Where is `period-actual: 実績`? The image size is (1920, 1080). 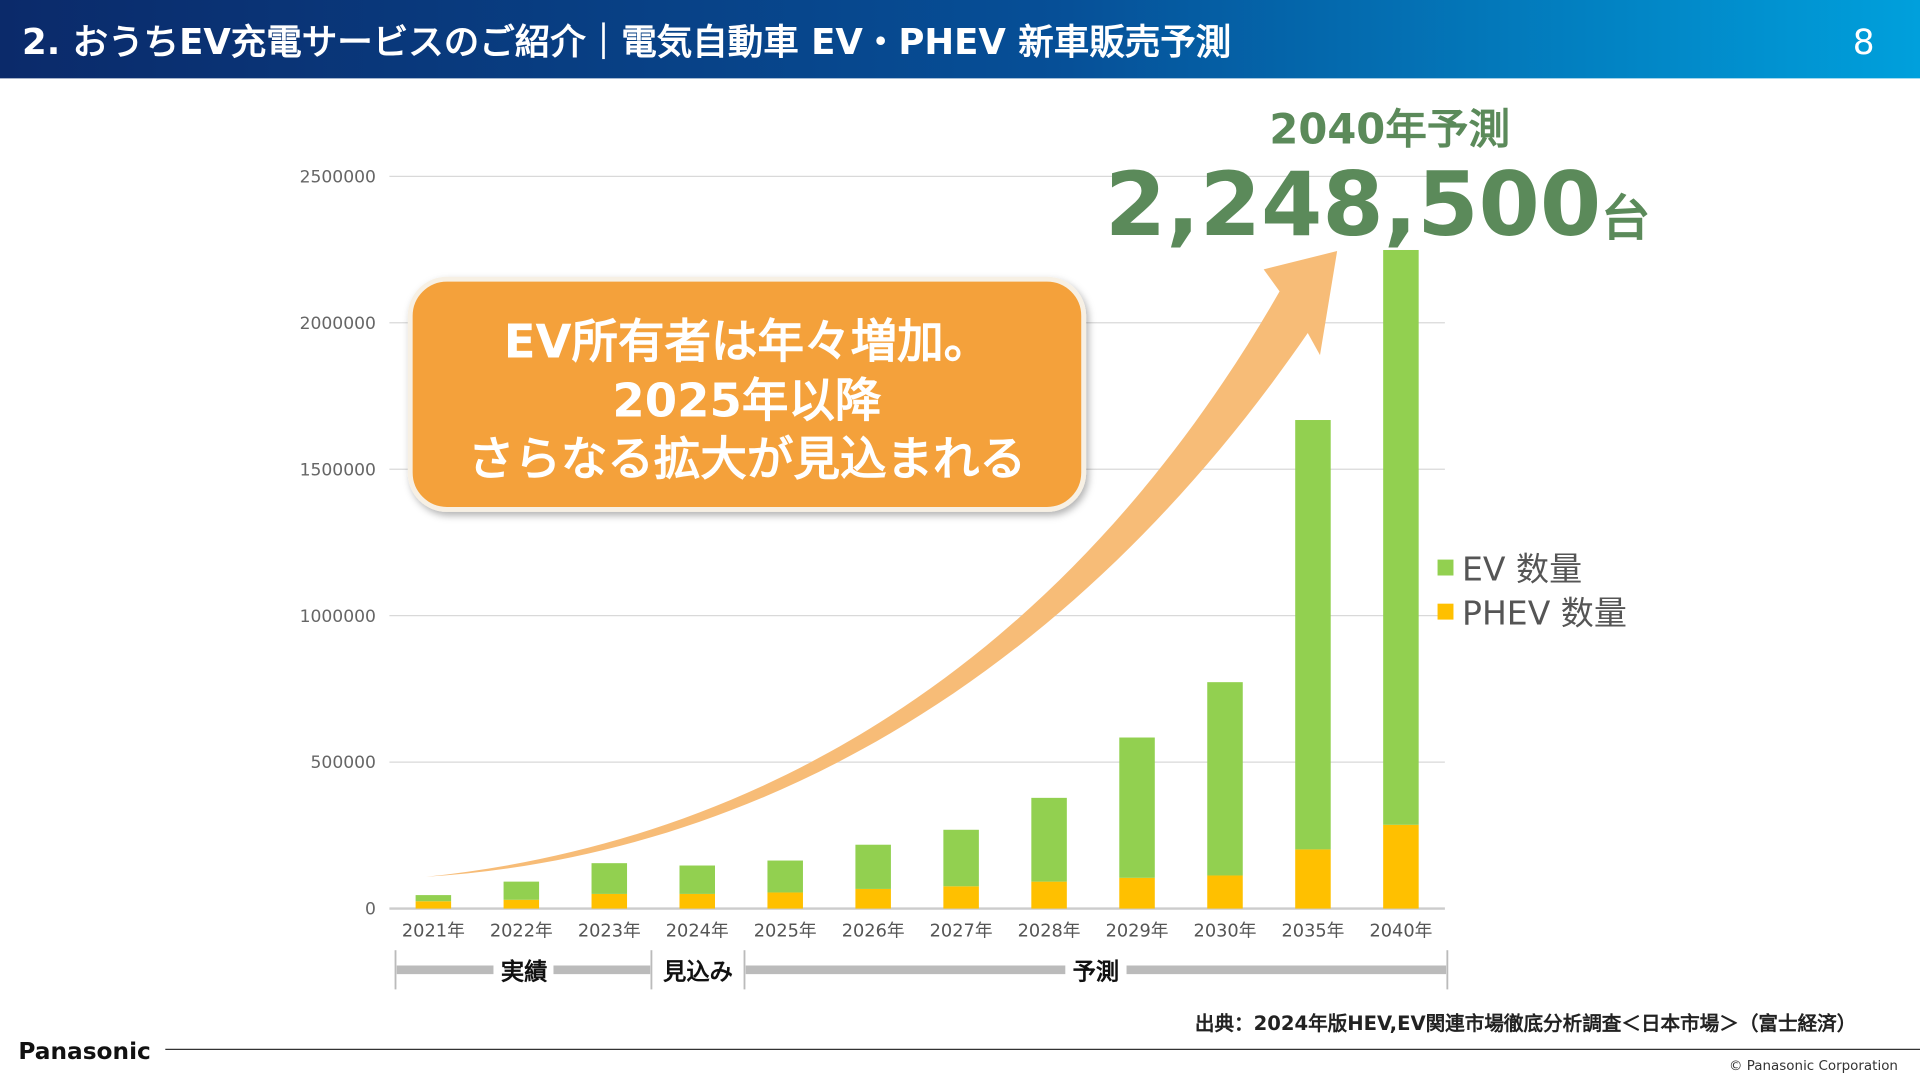 period-actual: 実績 is located at coordinates (524, 972).